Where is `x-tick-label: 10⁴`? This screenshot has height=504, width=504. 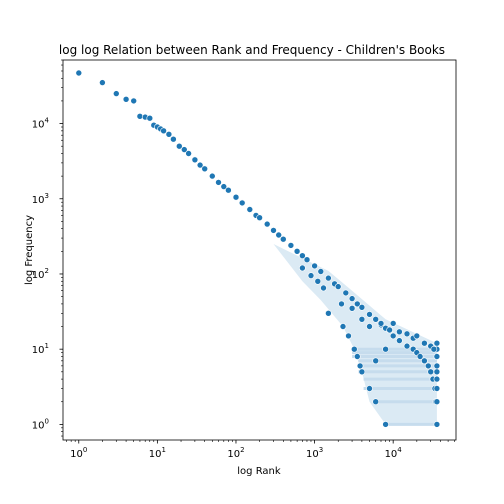
x-tick-label: 10⁴ is located at coordinates (394, 453).